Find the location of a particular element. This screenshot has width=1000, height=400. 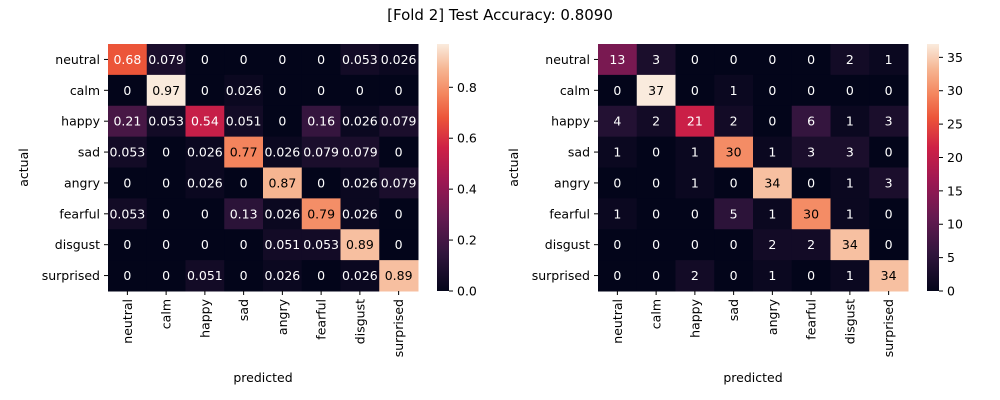

x-tick-label: fearful is located at coordinates (321, 319).